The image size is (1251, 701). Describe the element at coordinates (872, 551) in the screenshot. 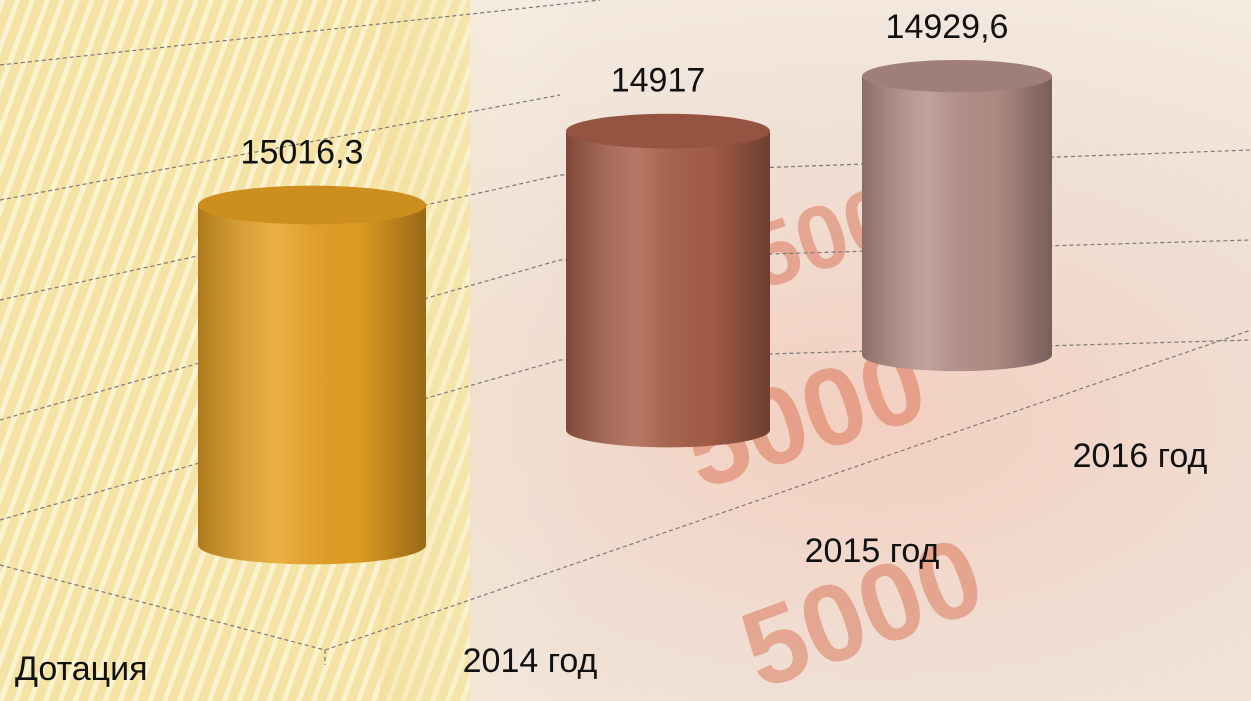

I see `category-label: 2015 год` at that location.